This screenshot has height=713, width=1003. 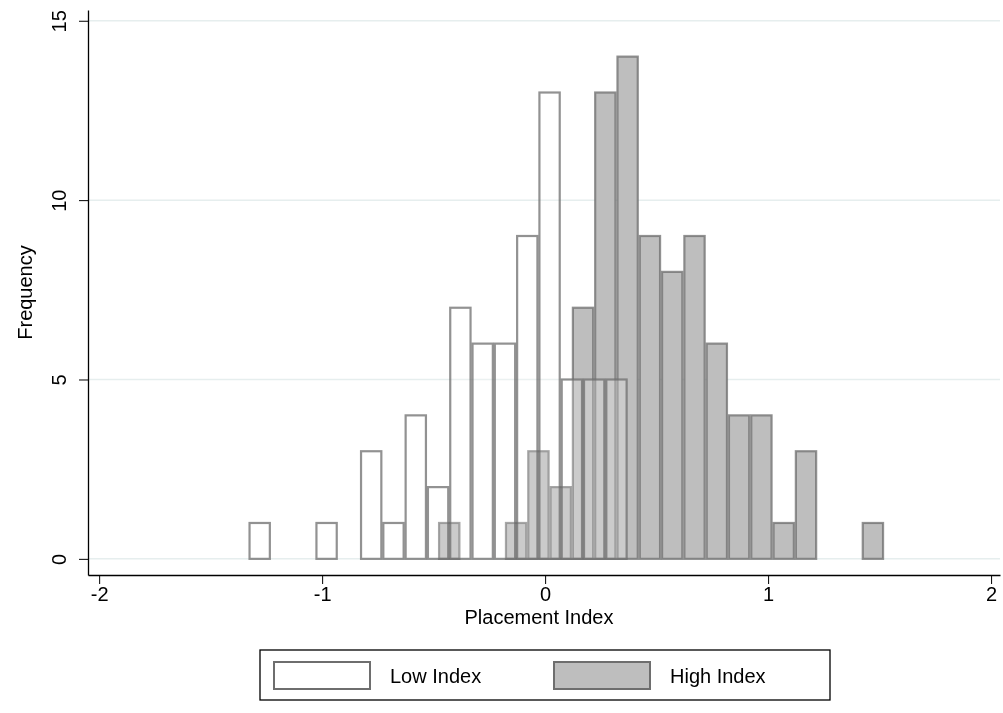 What do you see at coordinates (539, 617) in the screenshot?
I see `x-axis-title: Placement Index` at bounding box center [539, 617].